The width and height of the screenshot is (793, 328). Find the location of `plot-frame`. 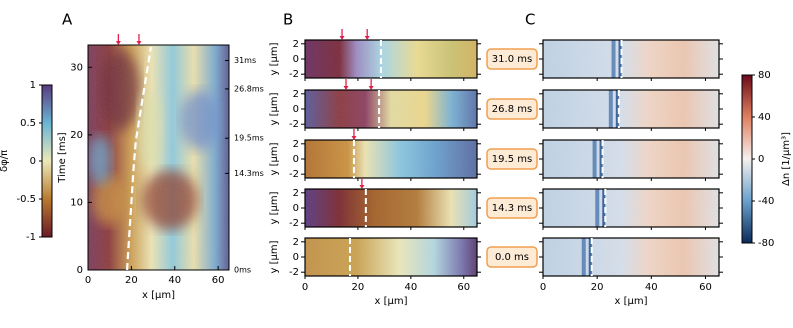

plot-frame is located at coordinates (158, 157).